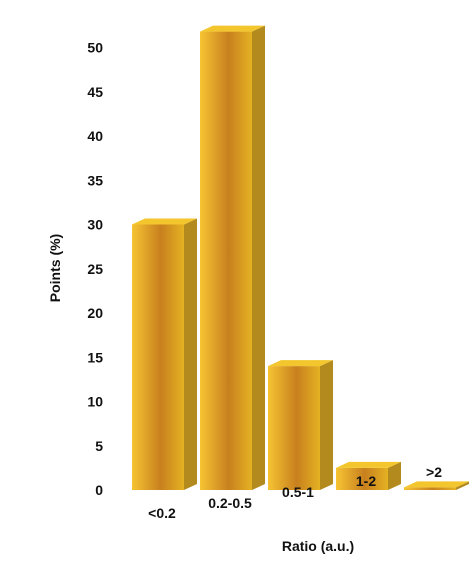 The image size is (476, 566). What do you see at coordinates (318, 546) in the screenshot?
I see `x-axis-label: Ratio (a.u.)` at bounding box center [318, 546].